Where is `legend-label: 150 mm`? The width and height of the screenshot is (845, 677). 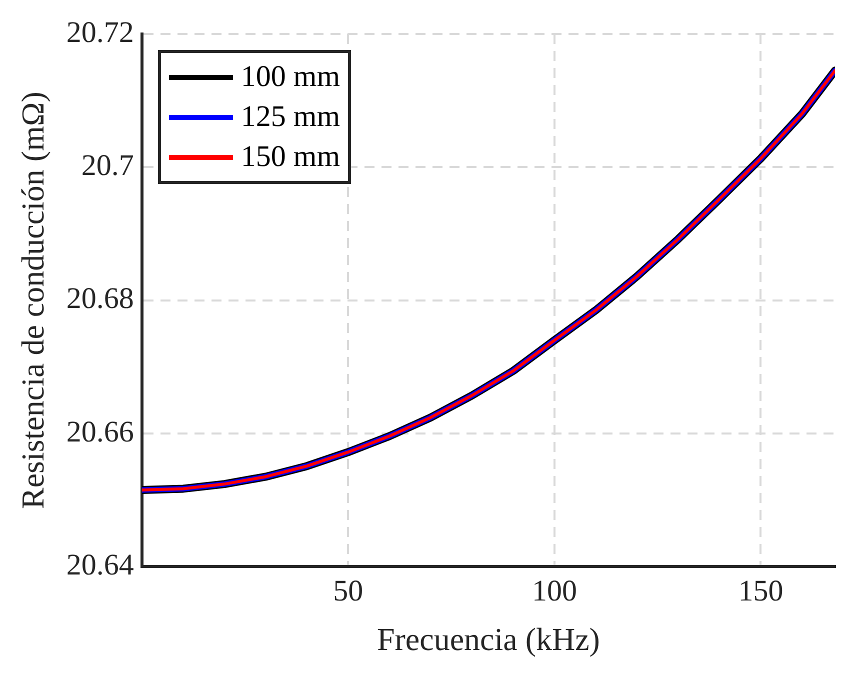 legend-label: 150 mm is located at coordinates (290, 157).